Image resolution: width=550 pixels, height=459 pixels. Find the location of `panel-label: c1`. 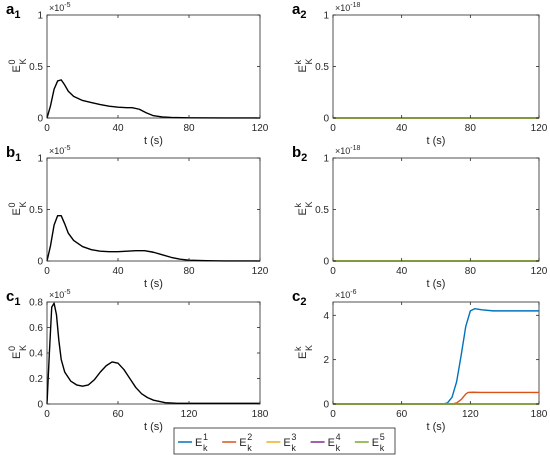

panel-label: c1 is located at coordinates (13, 298).